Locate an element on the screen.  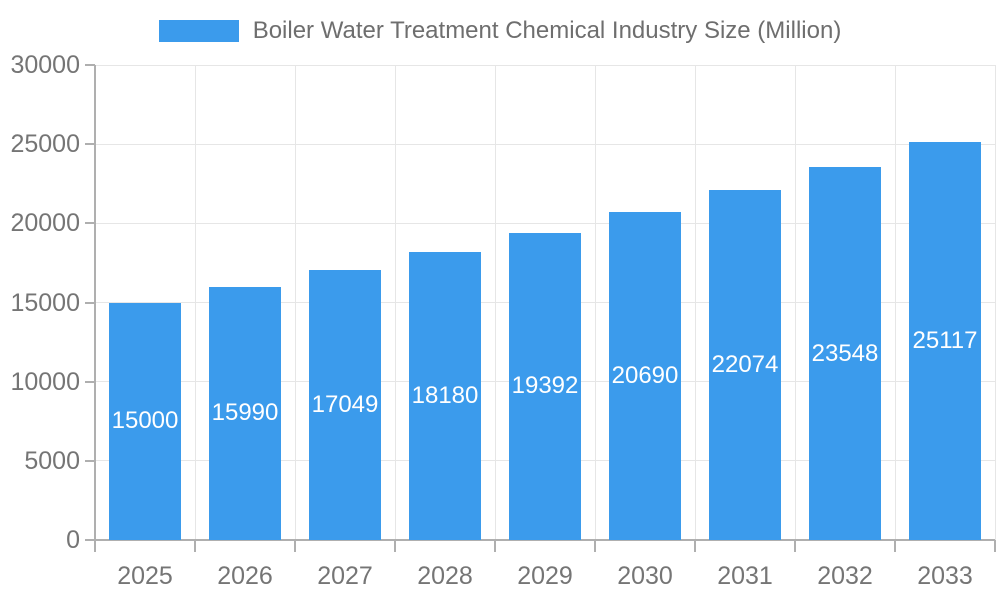
x-tick-label-2027: 2027 is located at coordinates (345, 576).